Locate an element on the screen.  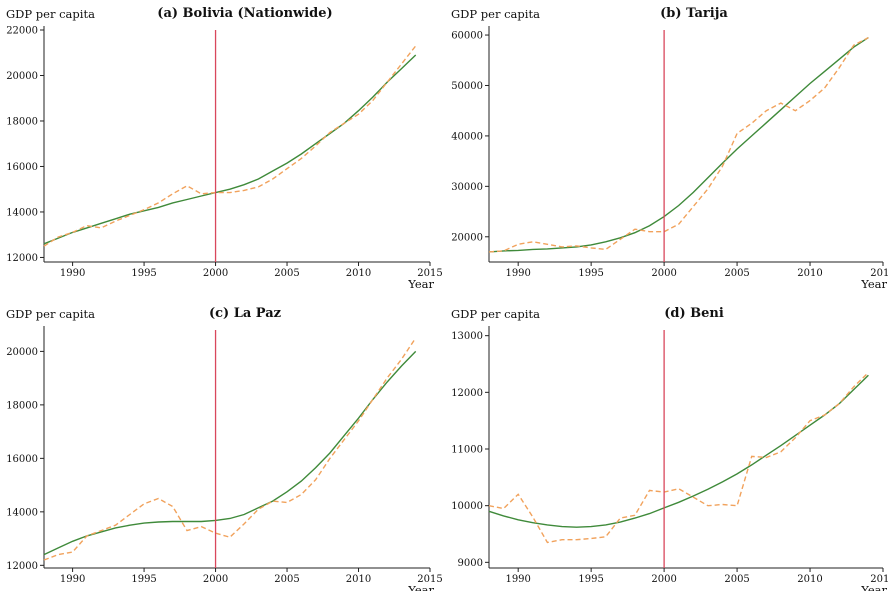
panel-title: (a) Bolivia (Nationwide) is located at coordinates (244, 13).